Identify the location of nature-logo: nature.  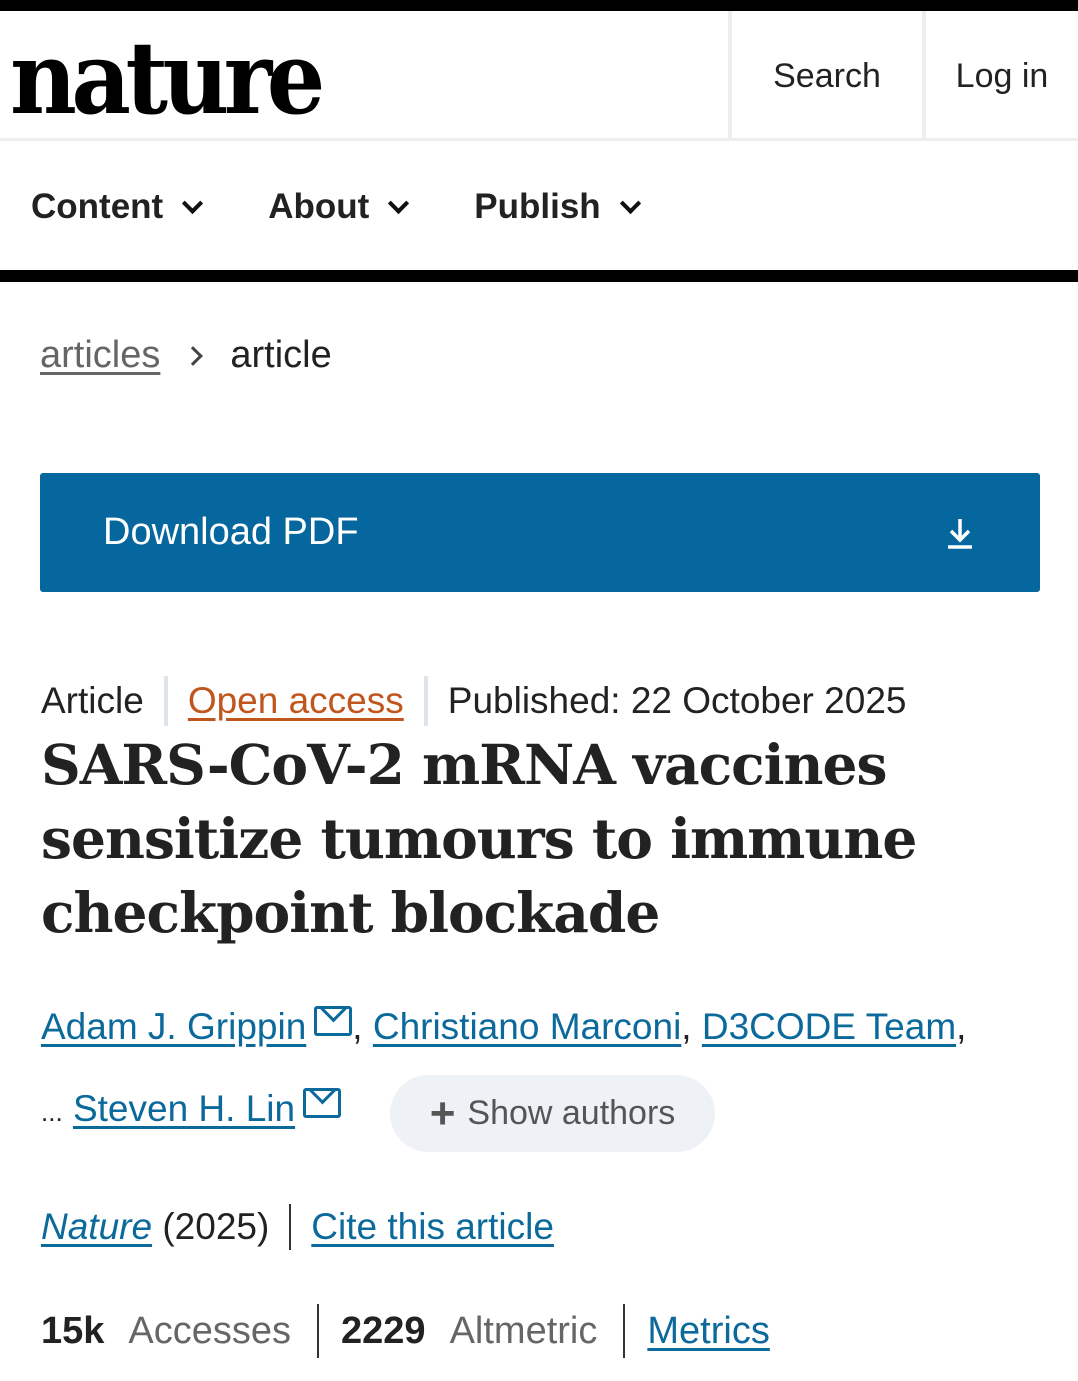
(167, 78).